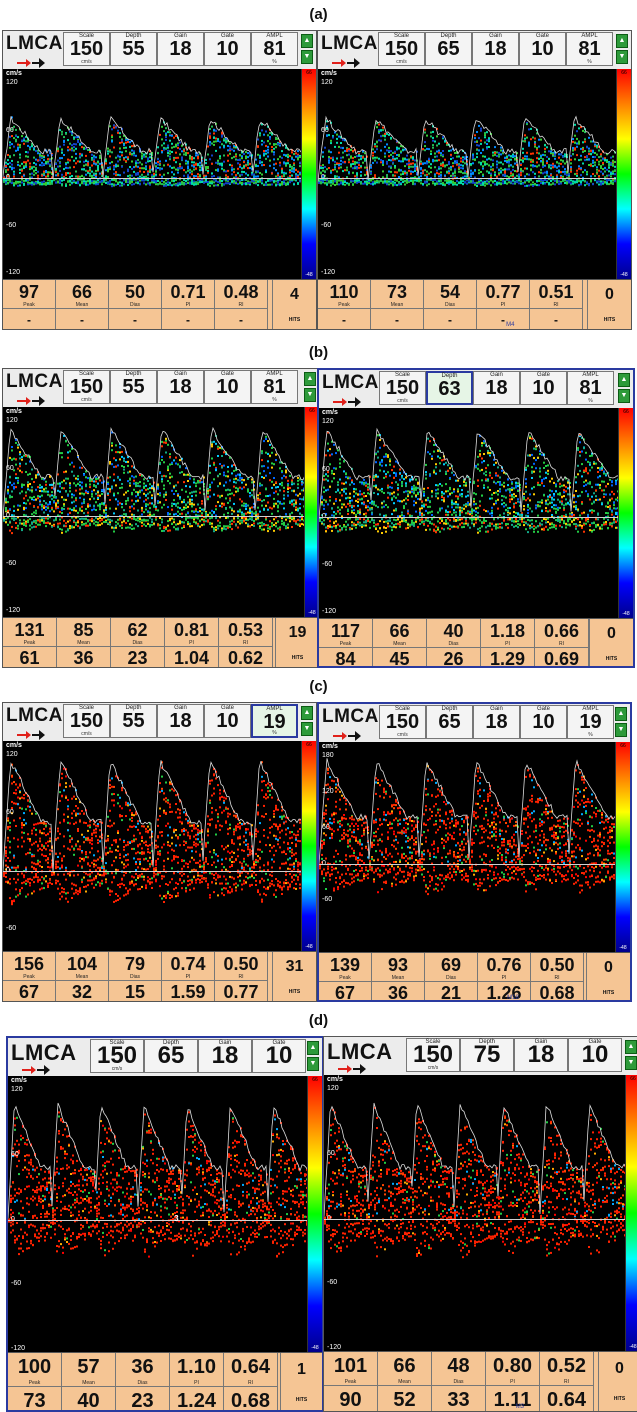 The image size is (637, 1412). I want to click on param-unit: cm/s, so click(86, 400).